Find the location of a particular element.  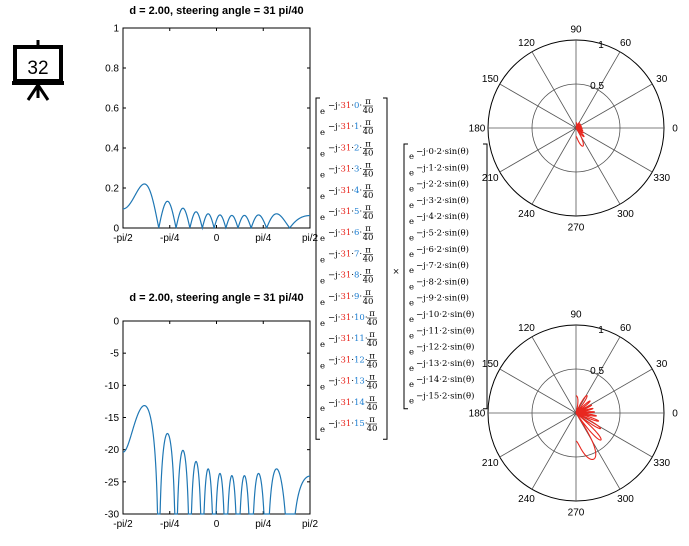

steering-exponent: −j·31·0· is located at coordinates (345, 106).